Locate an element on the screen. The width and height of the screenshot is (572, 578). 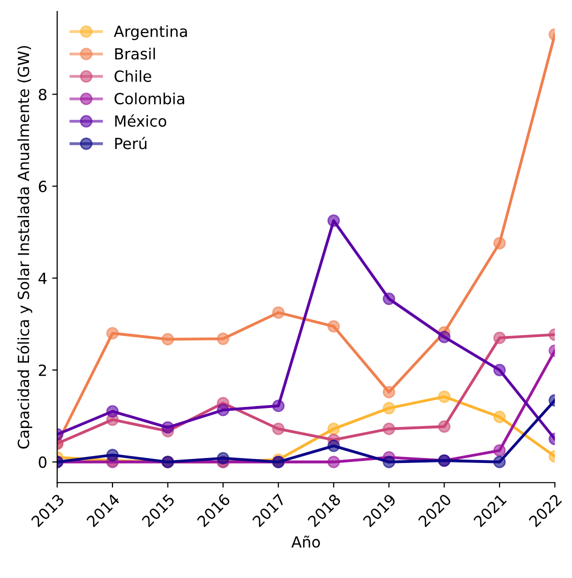
legend-label: Brasil is located at coordinates (135, 54).